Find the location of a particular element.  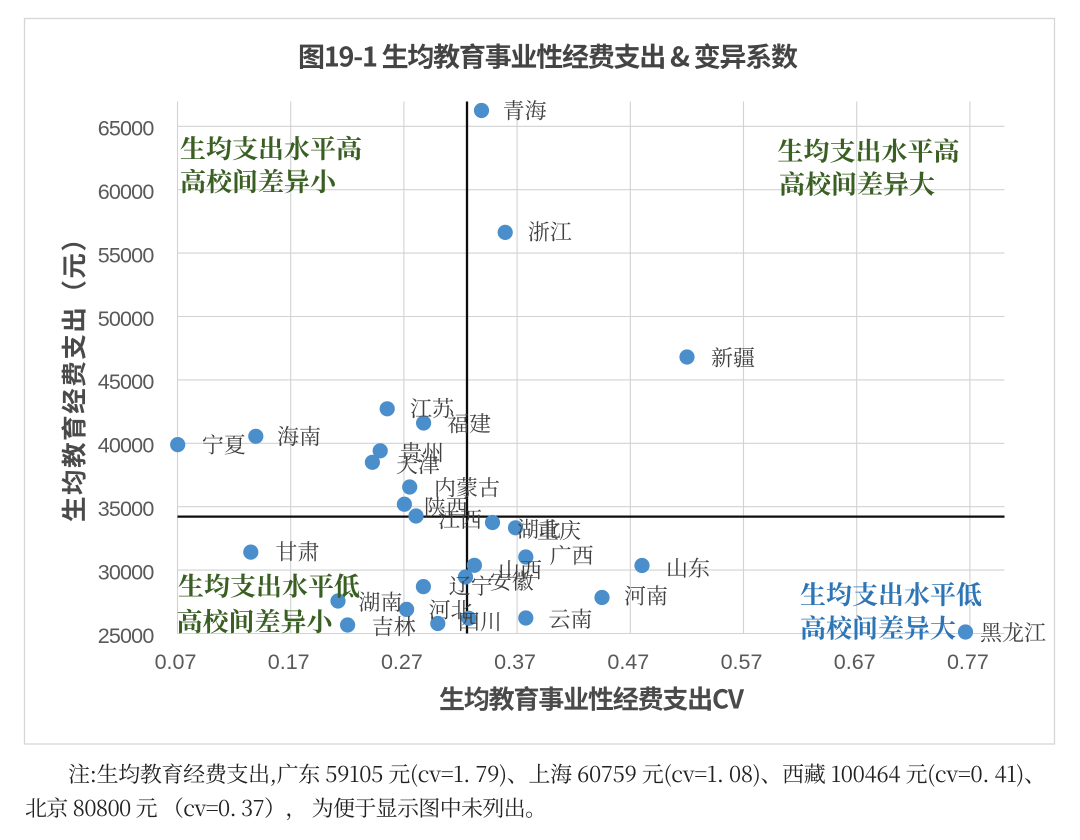

svg-text: 0.47 is located at coordinates (628, 662).